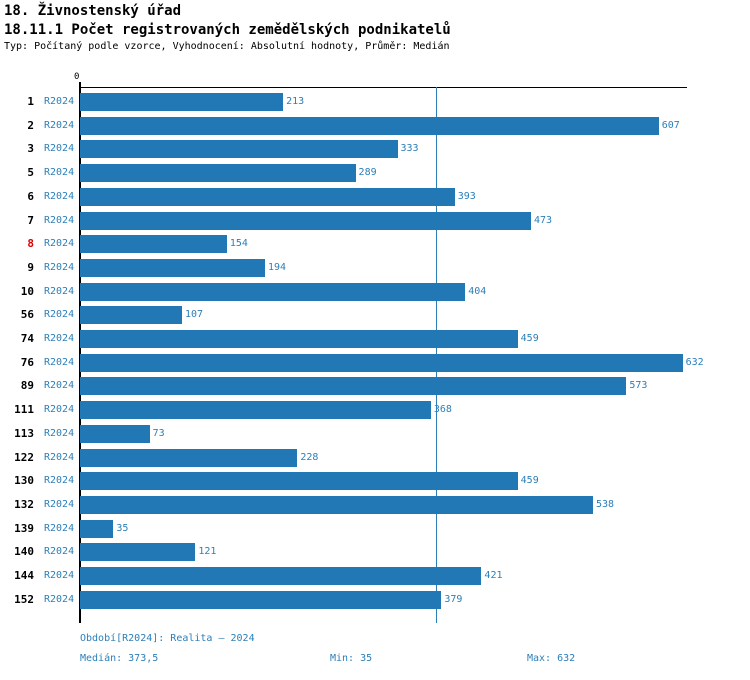 The width and height of the screenshot is (750, 680). I want to click on bar-value-label: 473, so click(543, 220).